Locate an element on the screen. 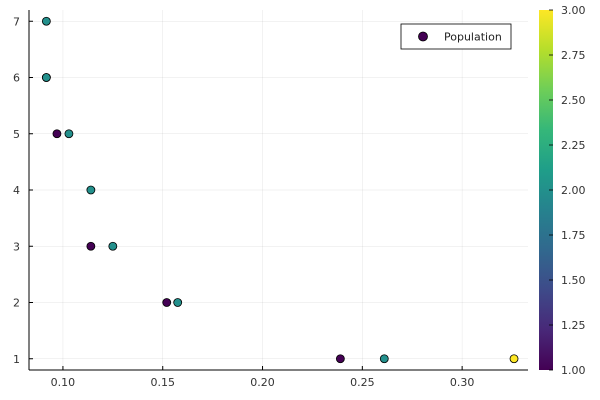 This screenshot has height=400, width=600. x-tick-label: 0.30 is located at coordinates (462, 382).